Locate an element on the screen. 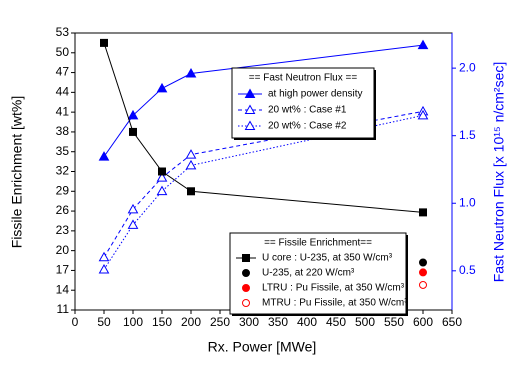 The height and width of the screenshot is (371, 527). legend-label: 20 wt% : Case #1 is located at coordinates (307, 110).